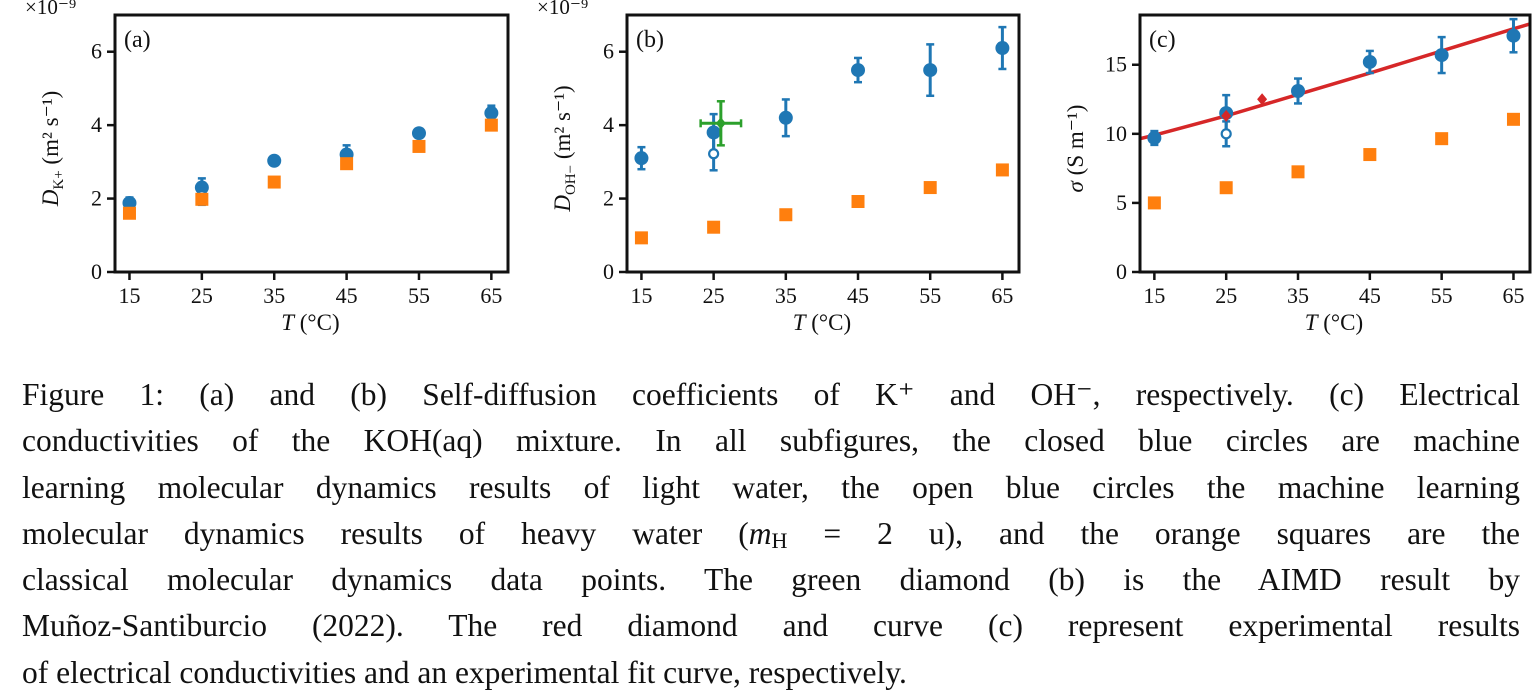 The image size is (1539, 698). Describe the element at coordinates (564, 148) in the screenshot. I see `y-axis-label: DOH− (m² s⁻¹)` at that location.